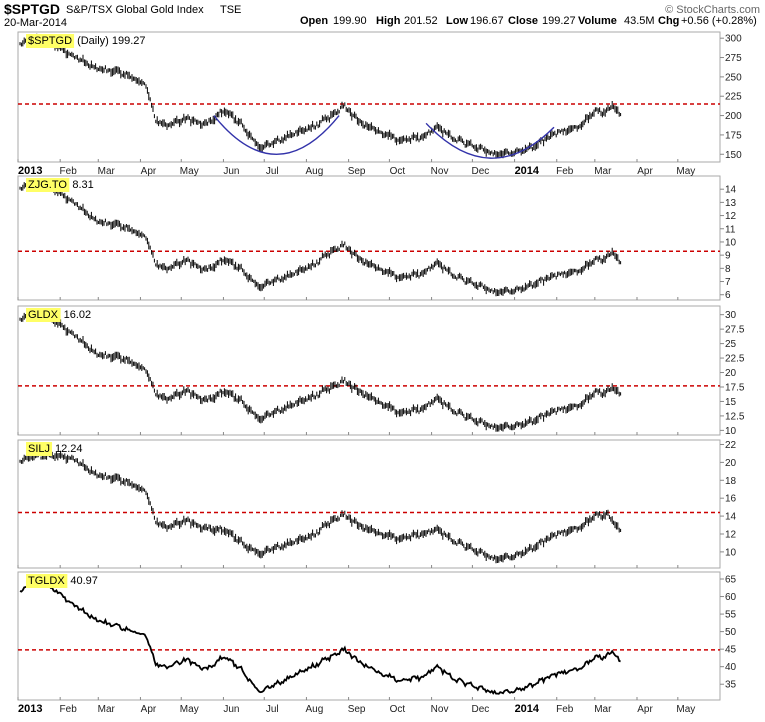 The height and width of the screenshot is (722, 765). What do you see at coordinates (69, 449) in the screenshot?
I see `panel-last-value: 12.24` at bounding box center [69, 449].